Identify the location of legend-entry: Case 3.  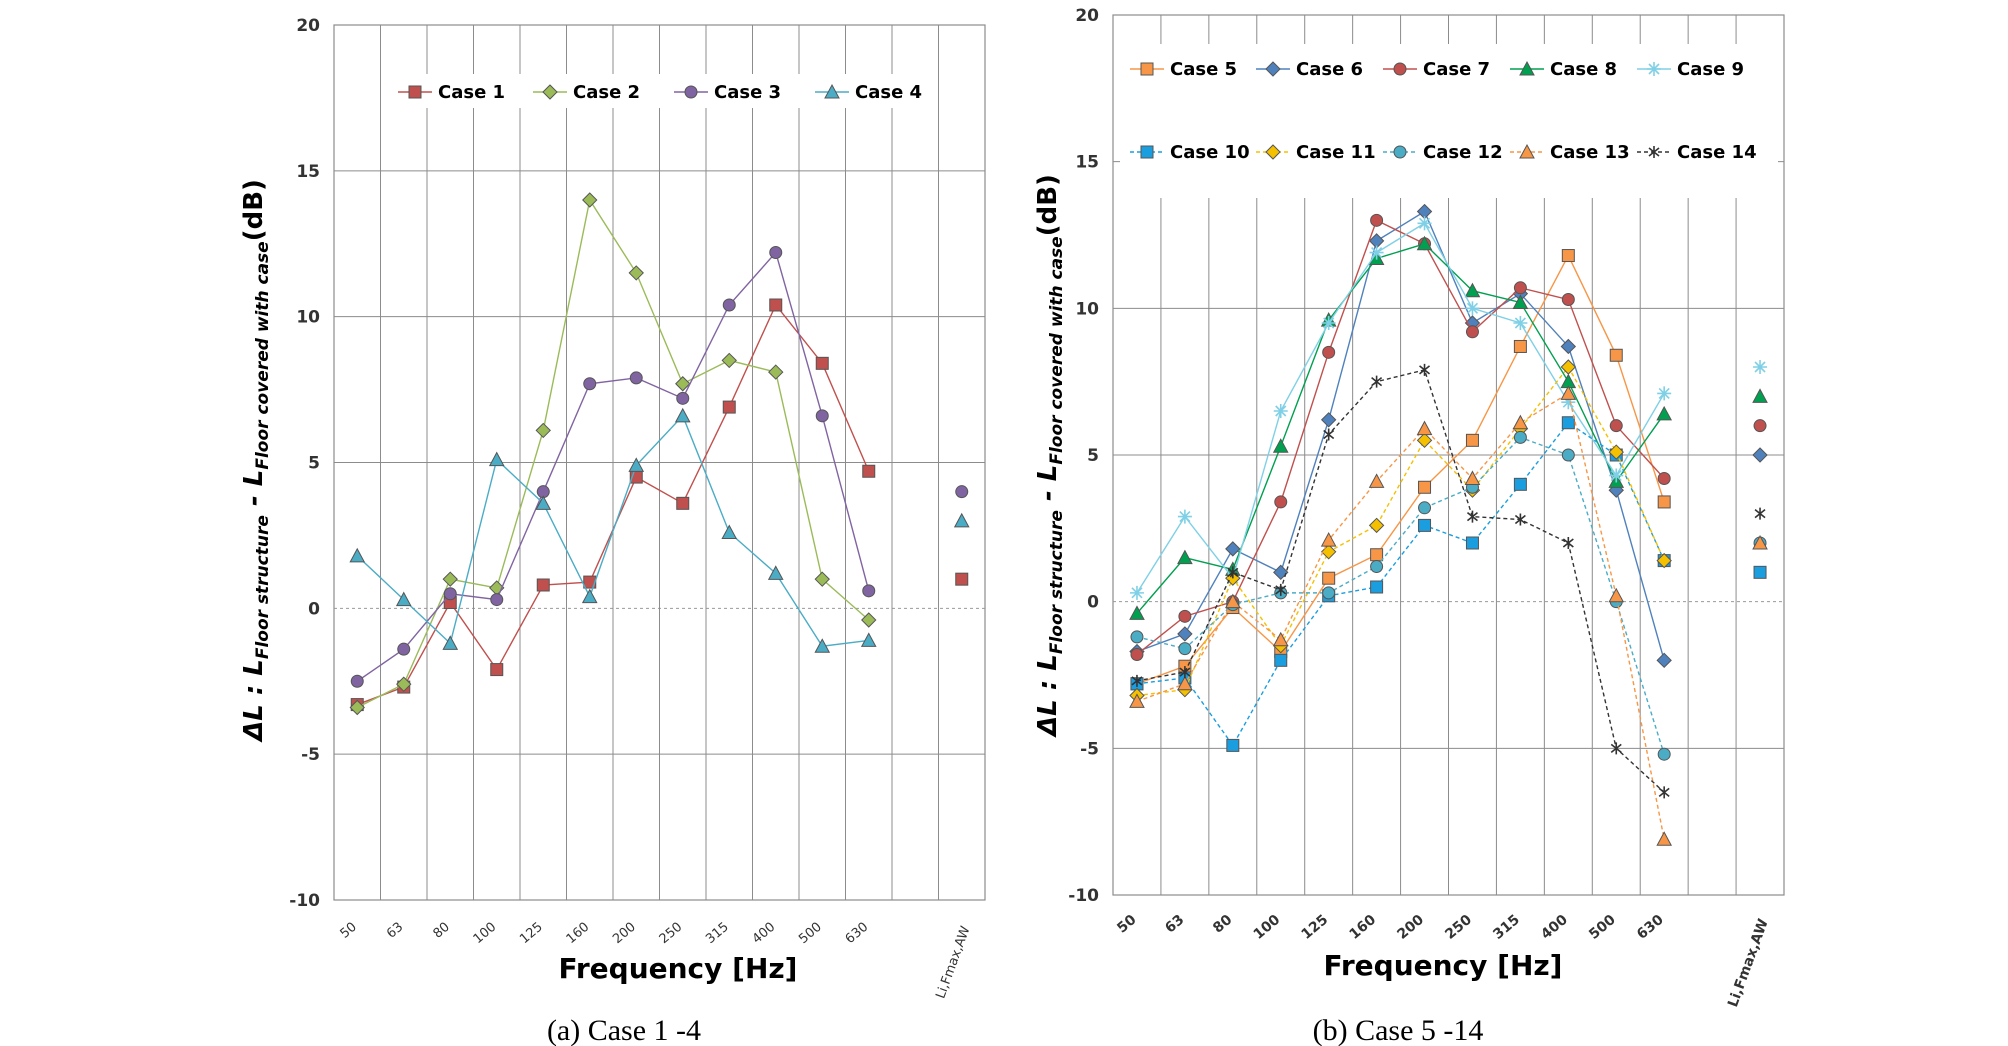
(727, 92).